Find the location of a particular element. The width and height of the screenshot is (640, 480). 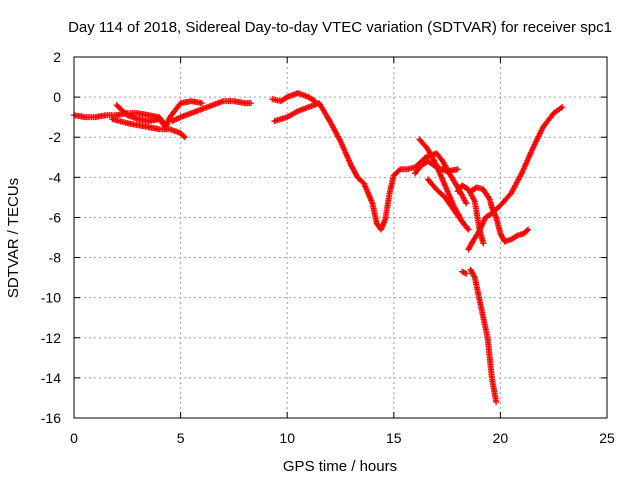

y-tick-label: -16 is located at coordinates (51, 418).